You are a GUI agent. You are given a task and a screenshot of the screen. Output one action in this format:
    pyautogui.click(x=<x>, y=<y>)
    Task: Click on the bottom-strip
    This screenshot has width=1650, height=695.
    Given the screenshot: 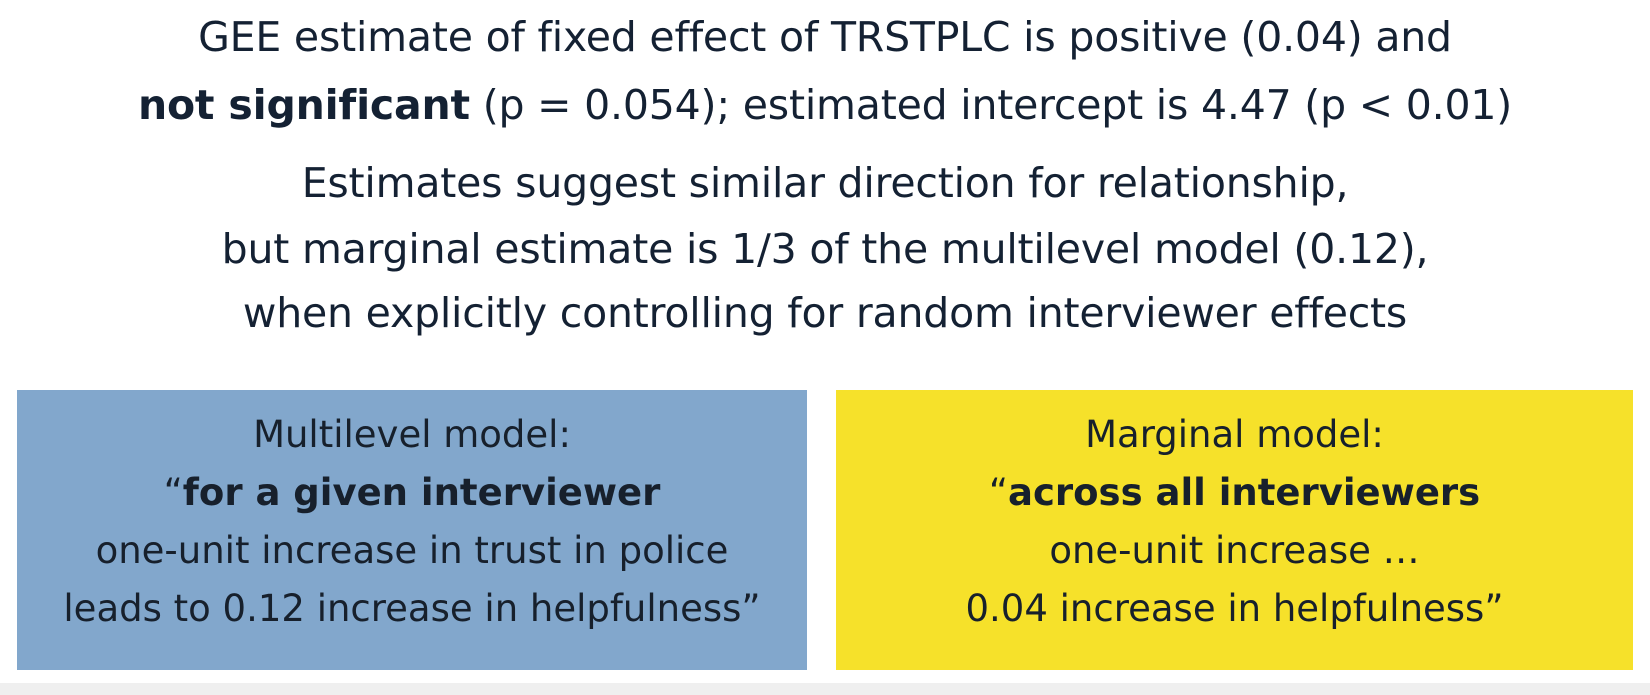 What is the action you would take?
    pyautogui.click(x=825, y=689)
    